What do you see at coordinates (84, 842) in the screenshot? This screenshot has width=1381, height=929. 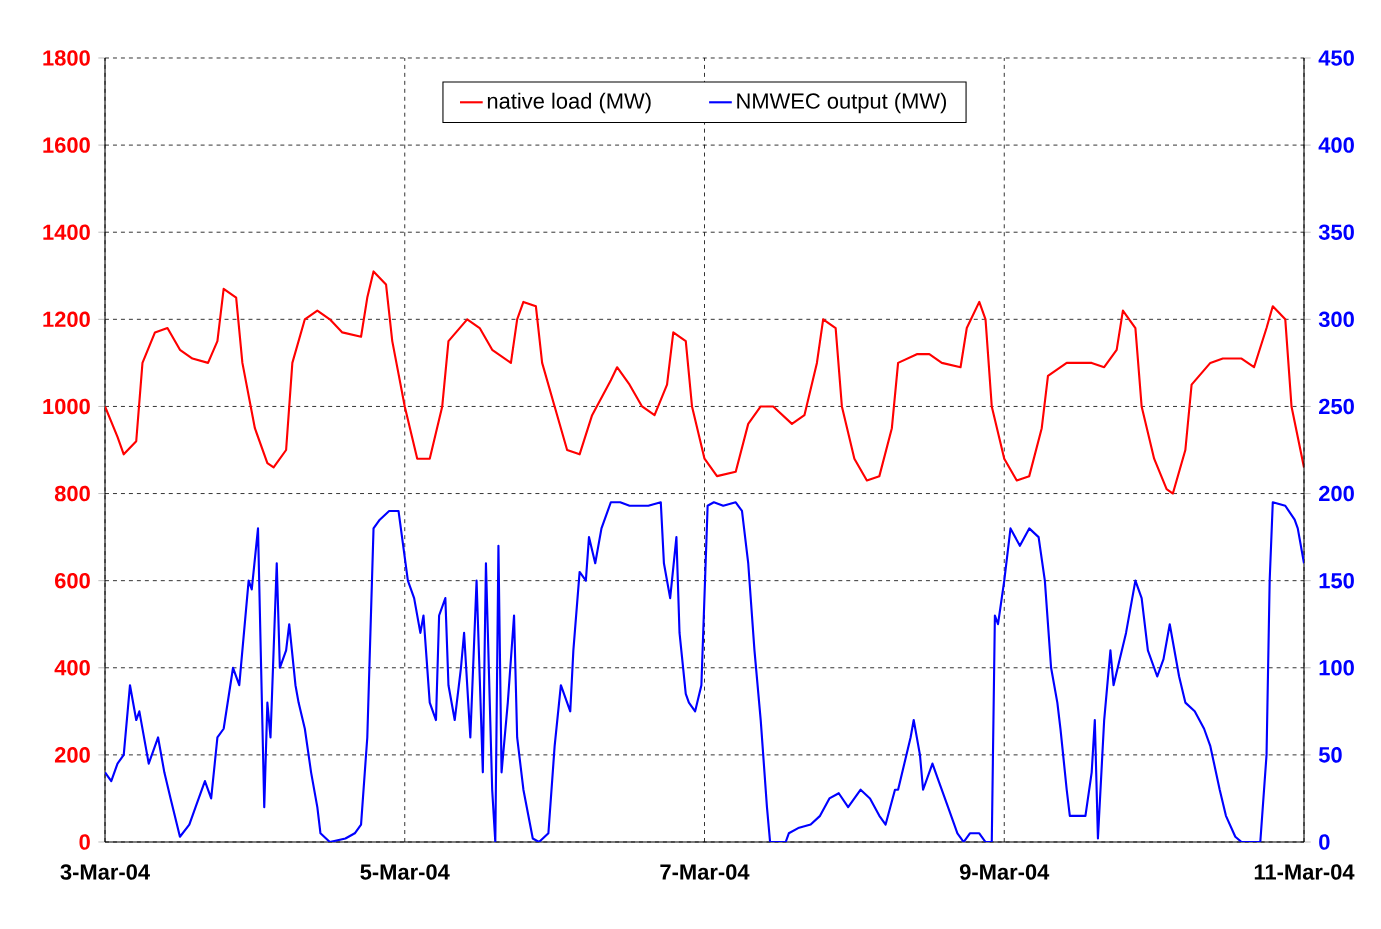 I see `y-tick-label: 0` at bounding box center [84, 842].